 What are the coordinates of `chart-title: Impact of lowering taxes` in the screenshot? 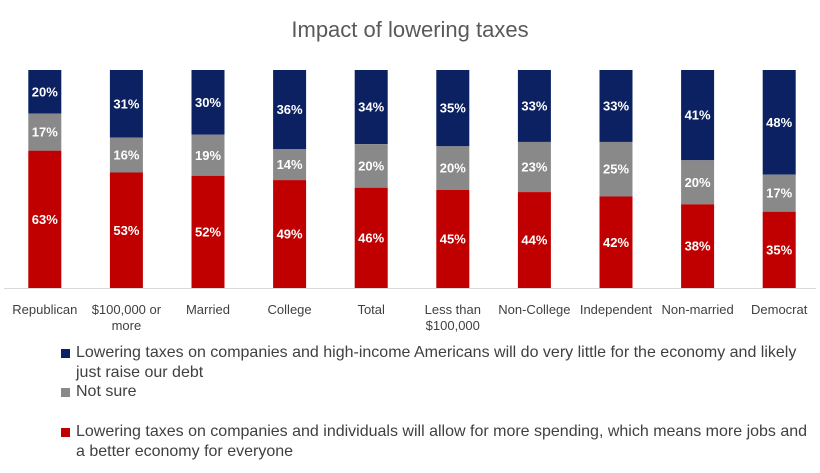 It's located at (410, 29).